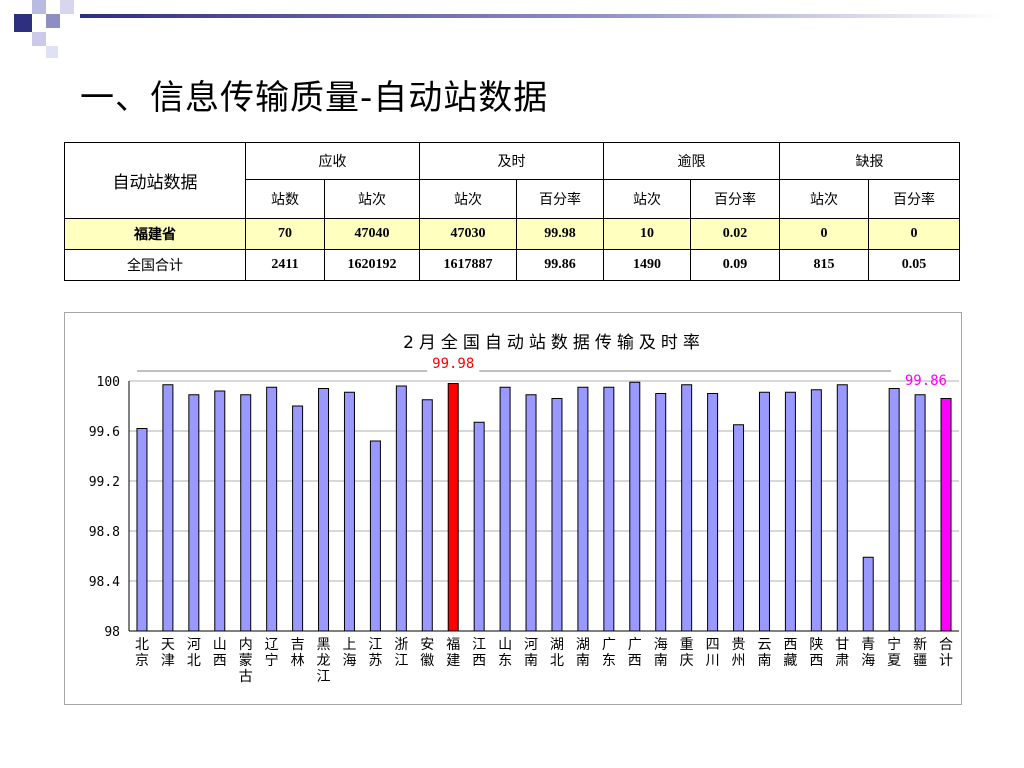  What do you see at coordinates (349, 645) in the screenshot?
I see `x-tick-label: 上` at bounding box center [349, 645].